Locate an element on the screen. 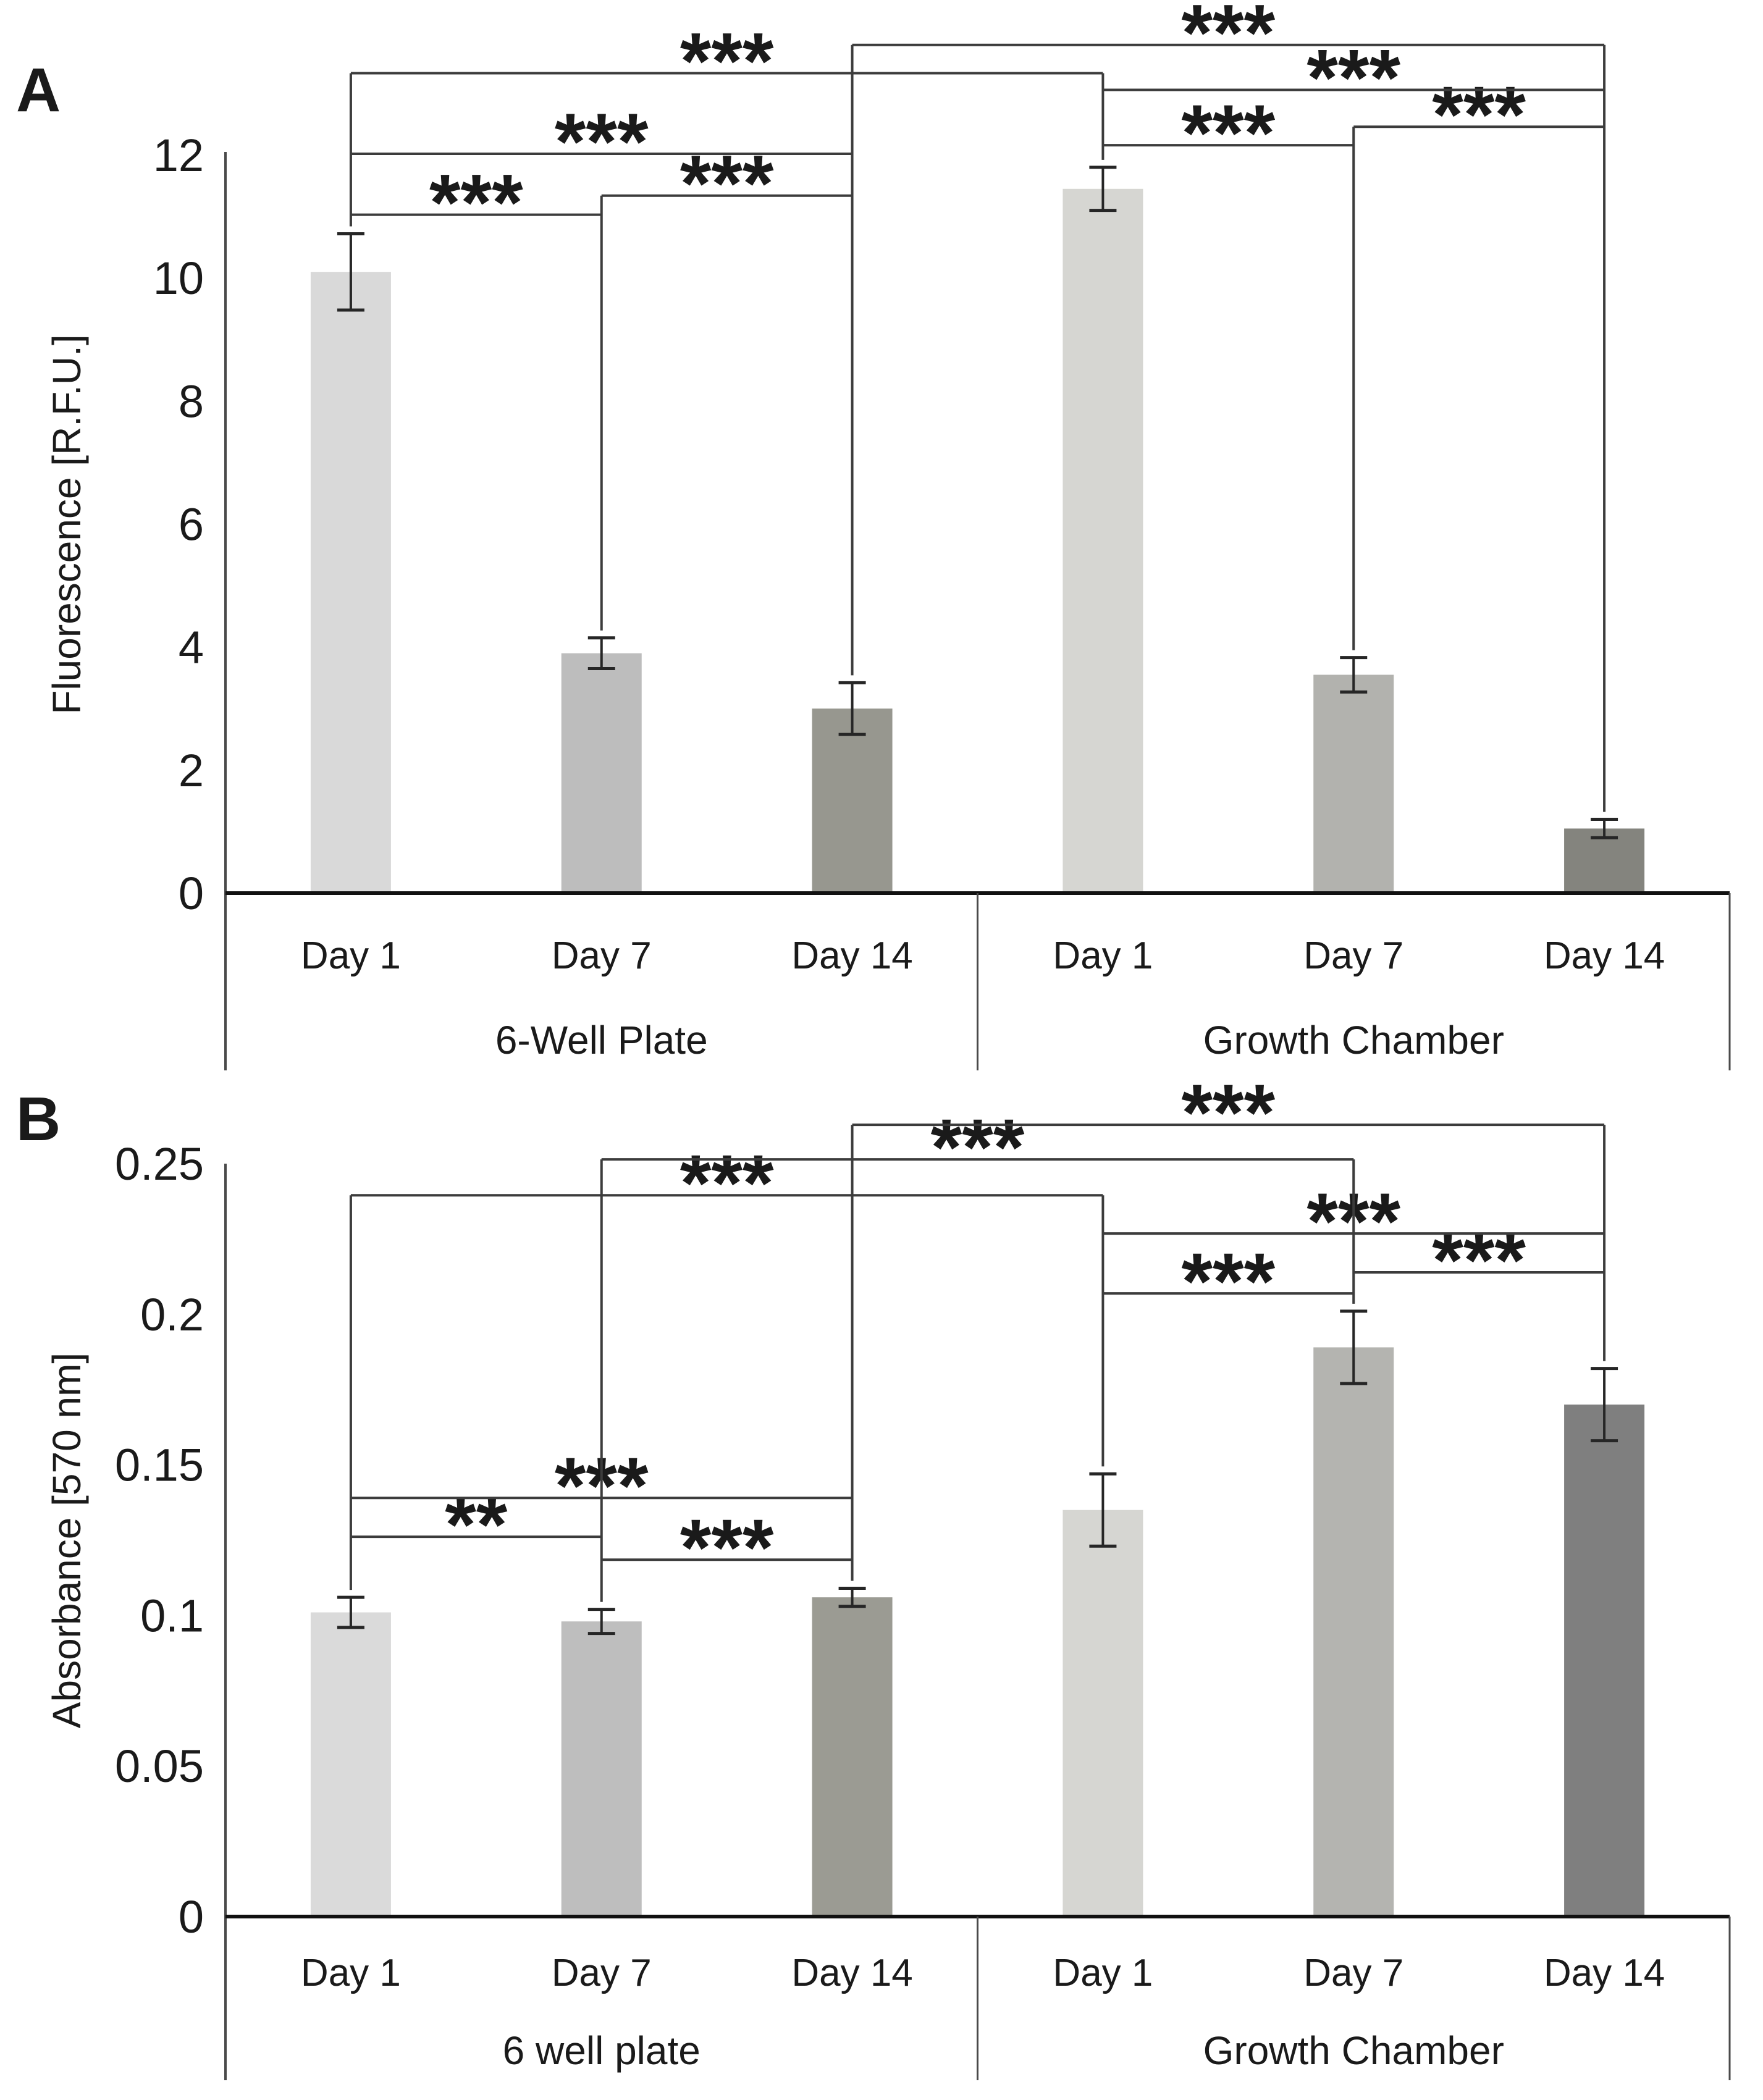 This screenshot has width=1763, height=2100. y-tick-label: 2 is located at coordinates (191, 771).